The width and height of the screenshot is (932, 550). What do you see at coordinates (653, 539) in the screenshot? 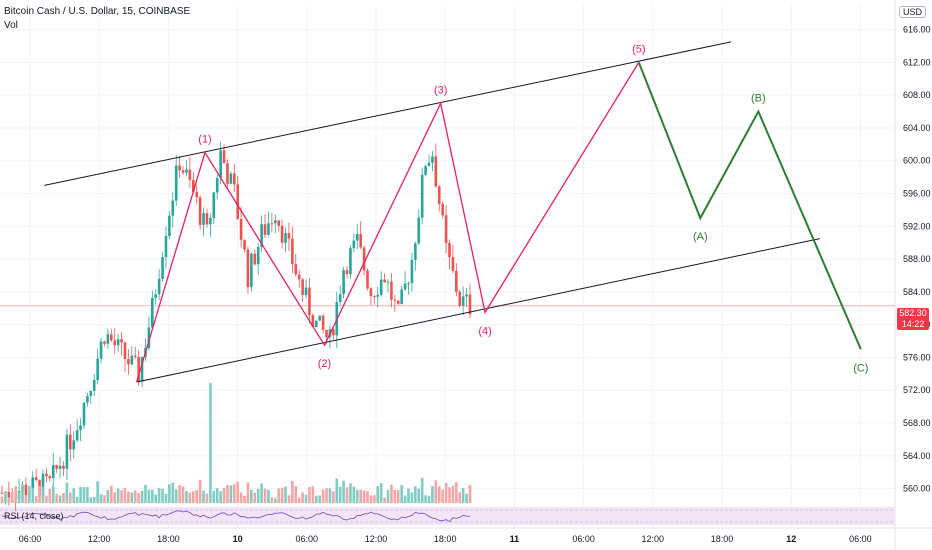
I see `x-tick-label: 12:00` at bounding box center [653, 539].